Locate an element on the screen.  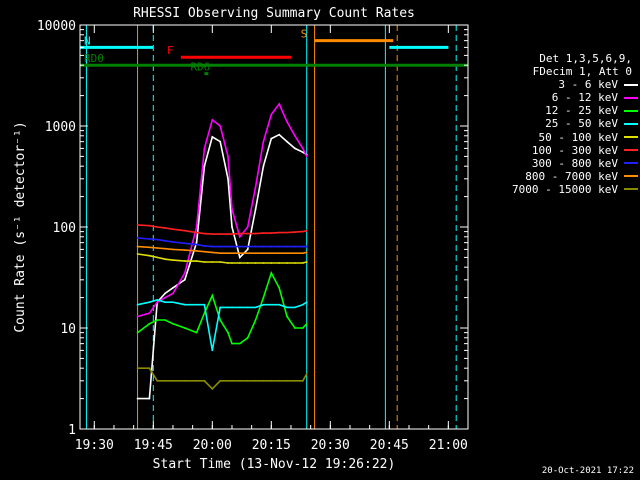
legend-label: 6 - 12 keV is located at coordinates (584, 98).